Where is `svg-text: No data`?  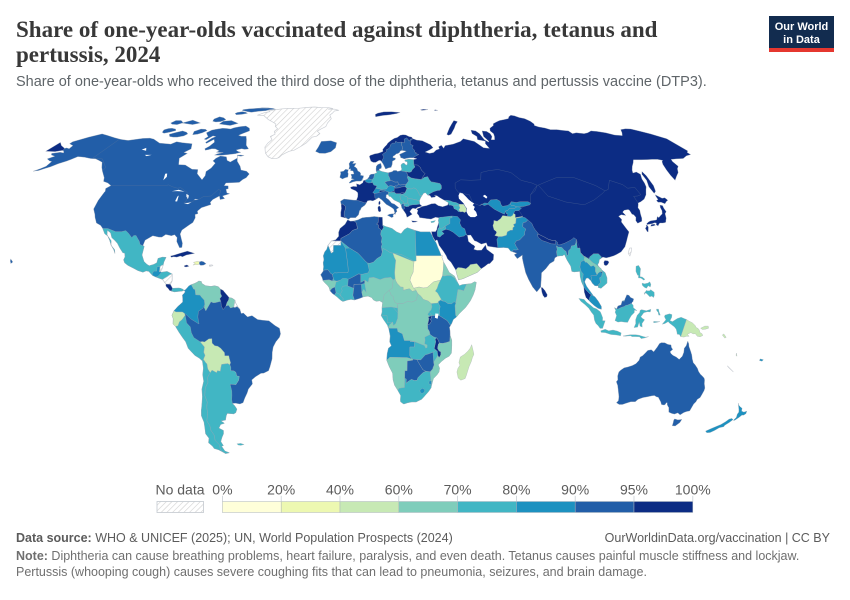
svg-text: No data is located at coordinates (179, 489).